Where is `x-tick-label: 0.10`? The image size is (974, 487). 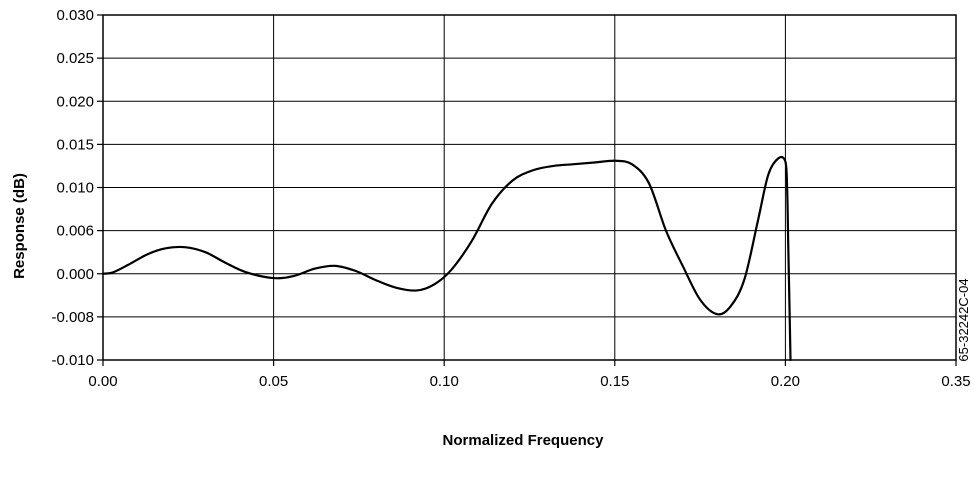 x-tick-label: 0.10 is located at coordinates (444, 381).